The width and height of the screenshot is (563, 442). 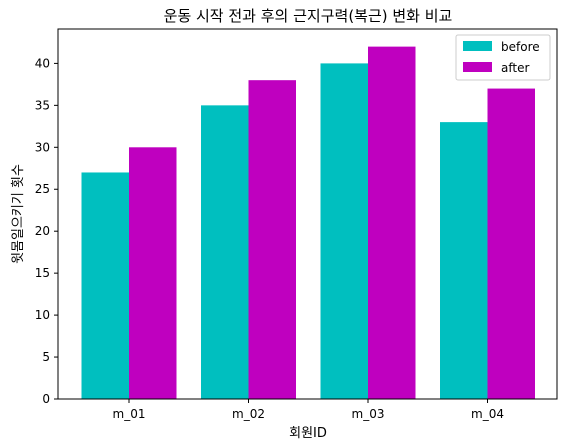 I want to click on x-tick-label-m_03: m_03, so click(x=368, y=414).